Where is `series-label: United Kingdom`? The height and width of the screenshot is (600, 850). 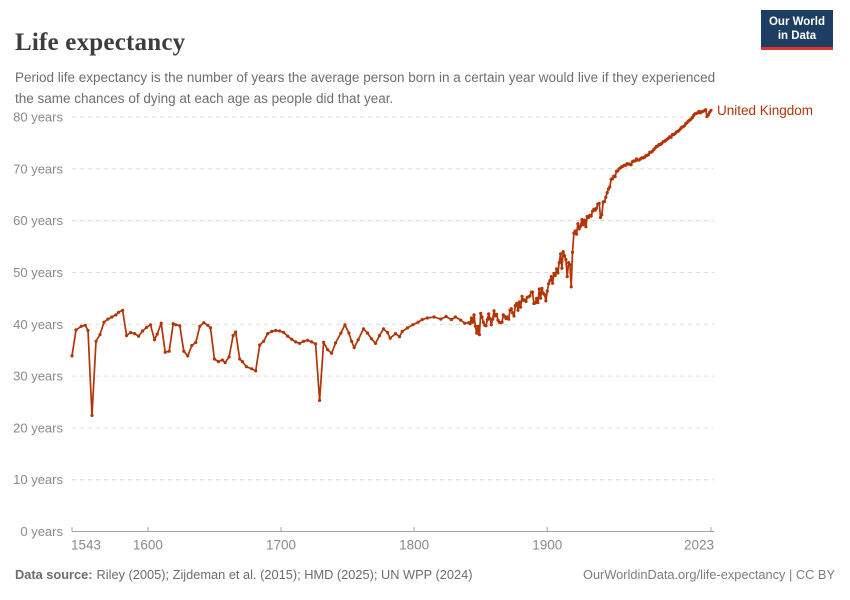 series-label: United Kingdom is located at coordinates (765, 110).